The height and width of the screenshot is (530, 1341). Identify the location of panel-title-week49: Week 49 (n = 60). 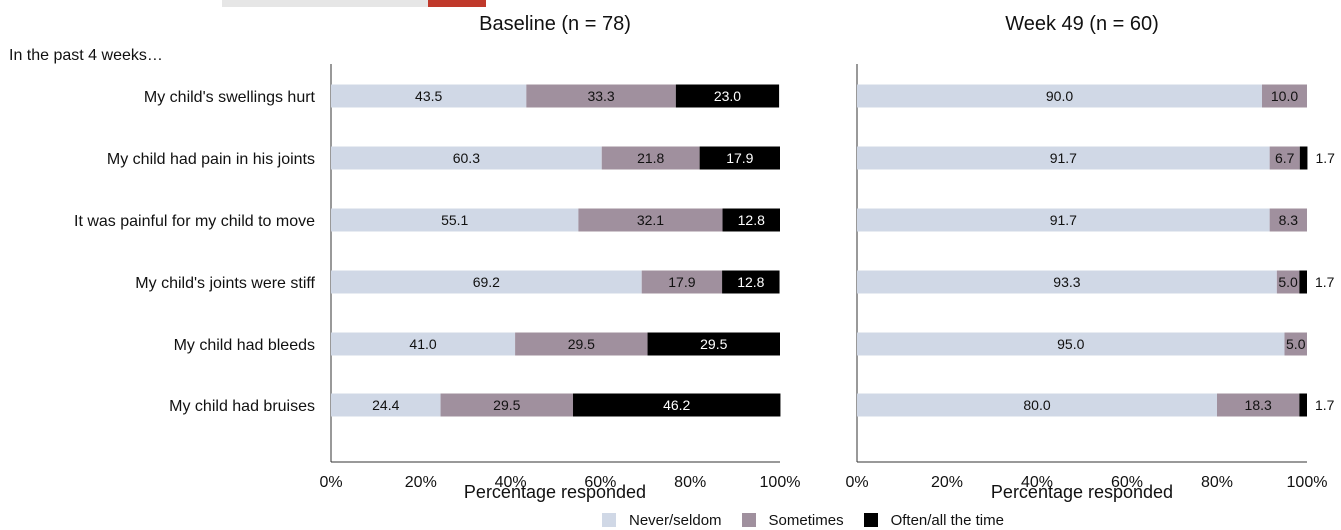
(1082, 24).